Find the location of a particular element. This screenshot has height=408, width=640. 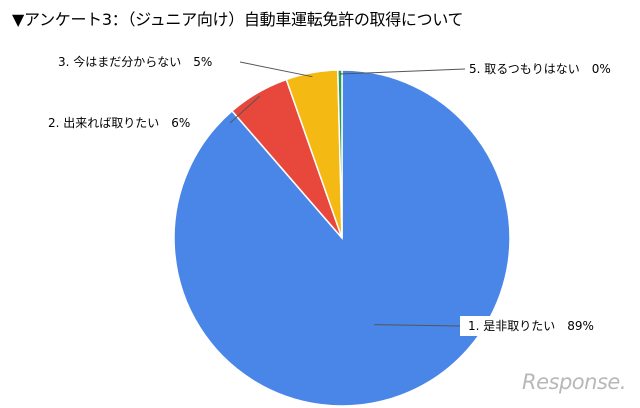

data-label-3: 3. 今はまだ分からない 5% is located at coordinates (135, 61).